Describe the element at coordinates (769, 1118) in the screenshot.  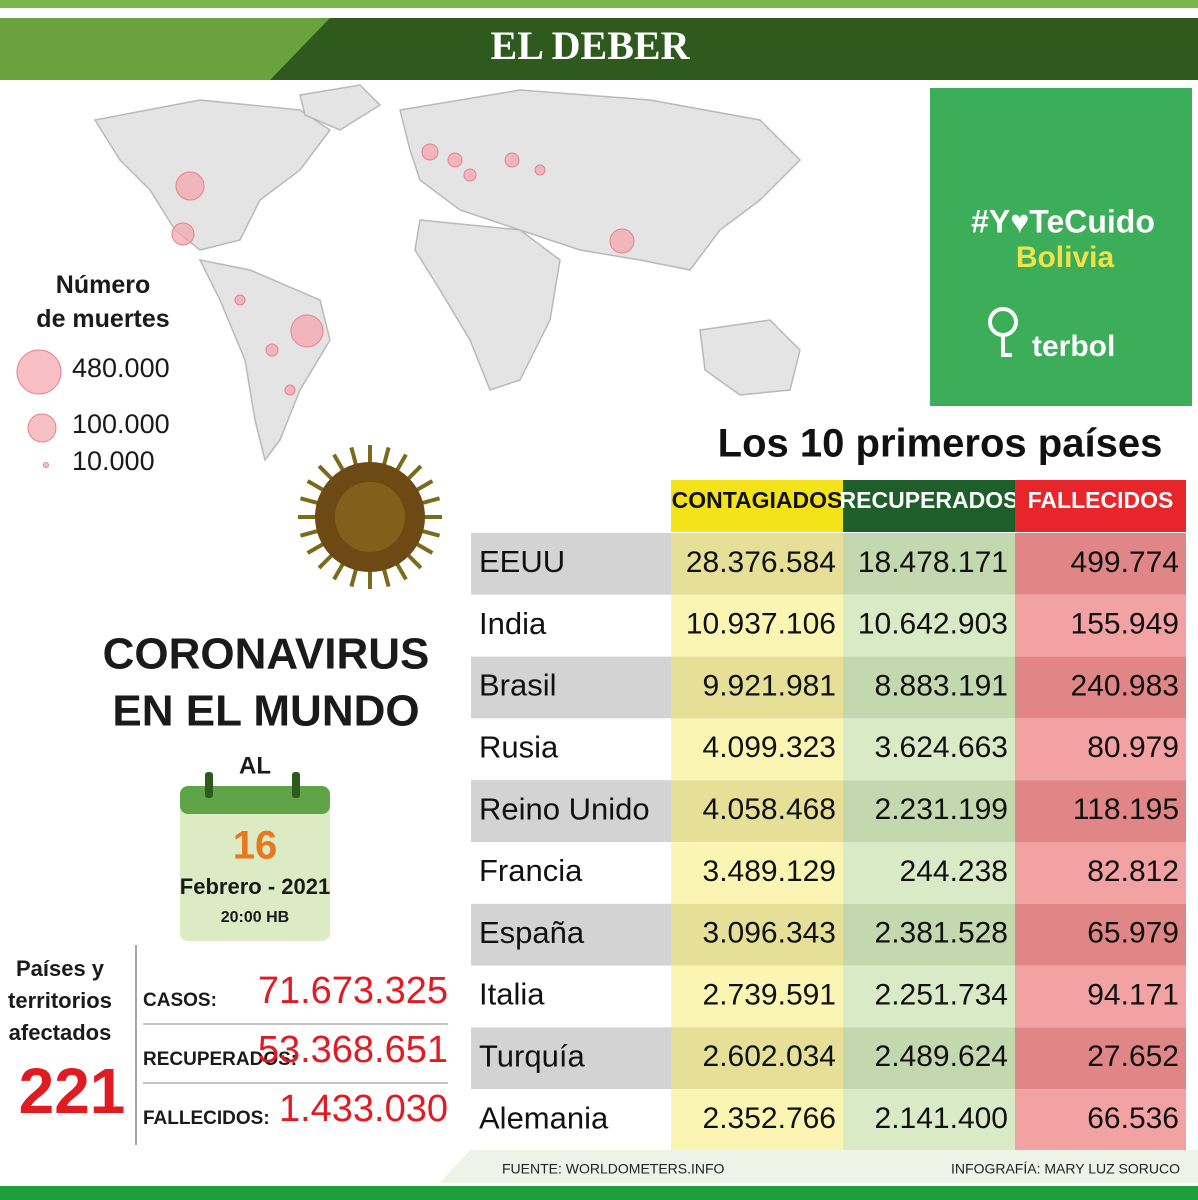
I see `cell-value: 2.352.766` at that location.